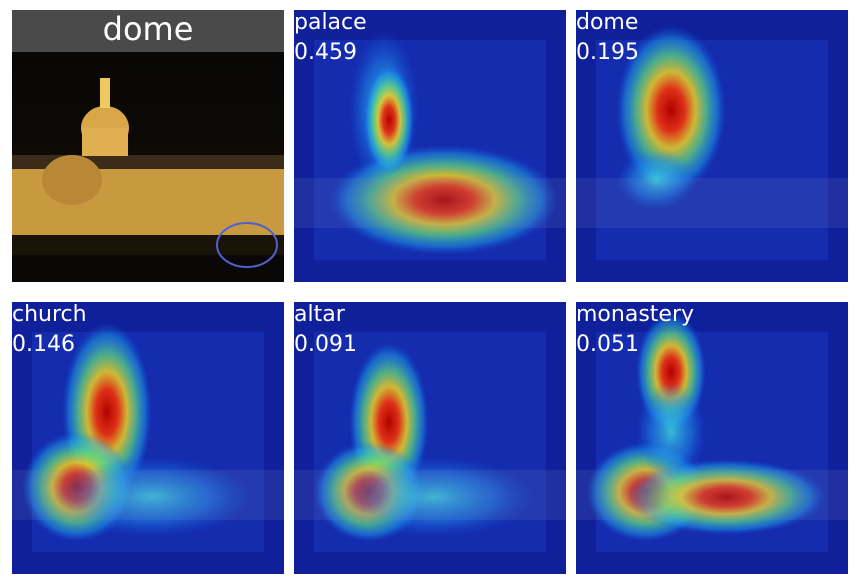 This screenshot has width=863, height=586. I want to click on class-label: altar, so click(320, 314).